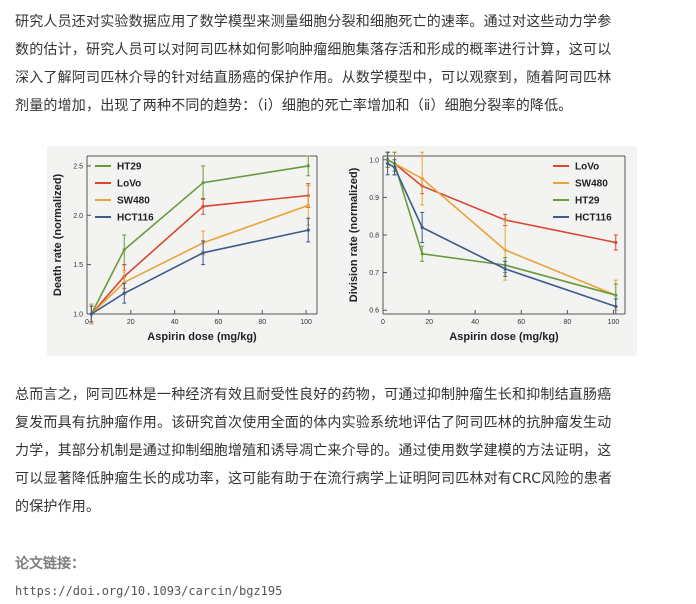  I want to click on paper-link-label: 论文链接：, so click(50, 564).